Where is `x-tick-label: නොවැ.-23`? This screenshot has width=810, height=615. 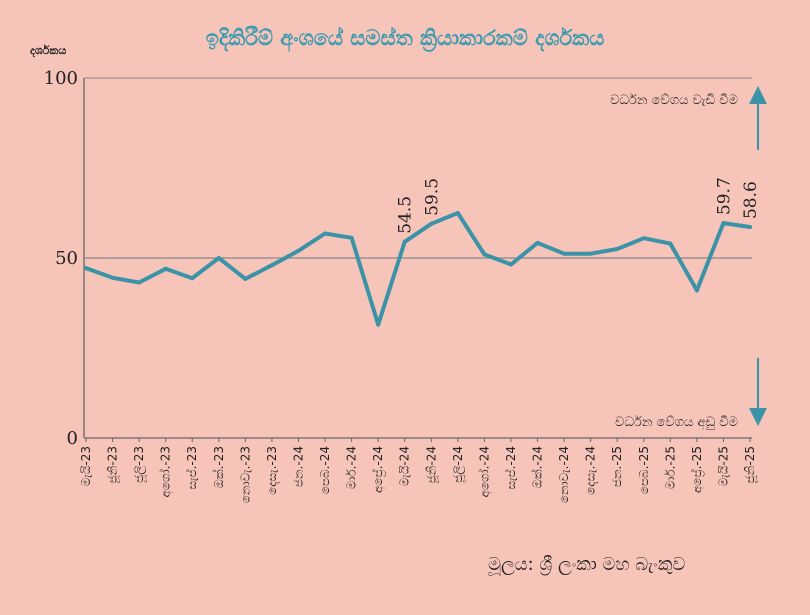 x-tick-label: නොවැ.-23 is located at coordinates (245, 474).